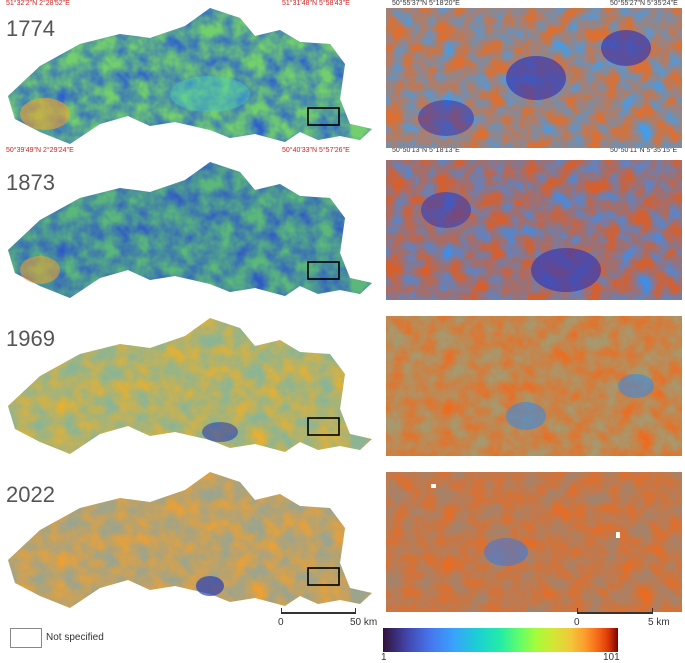  Describe the element at coordinates (644, 3) in the screenshot. I see `coord-inset-top-right: 50°55'27"N 5°35'24"E` at that location.